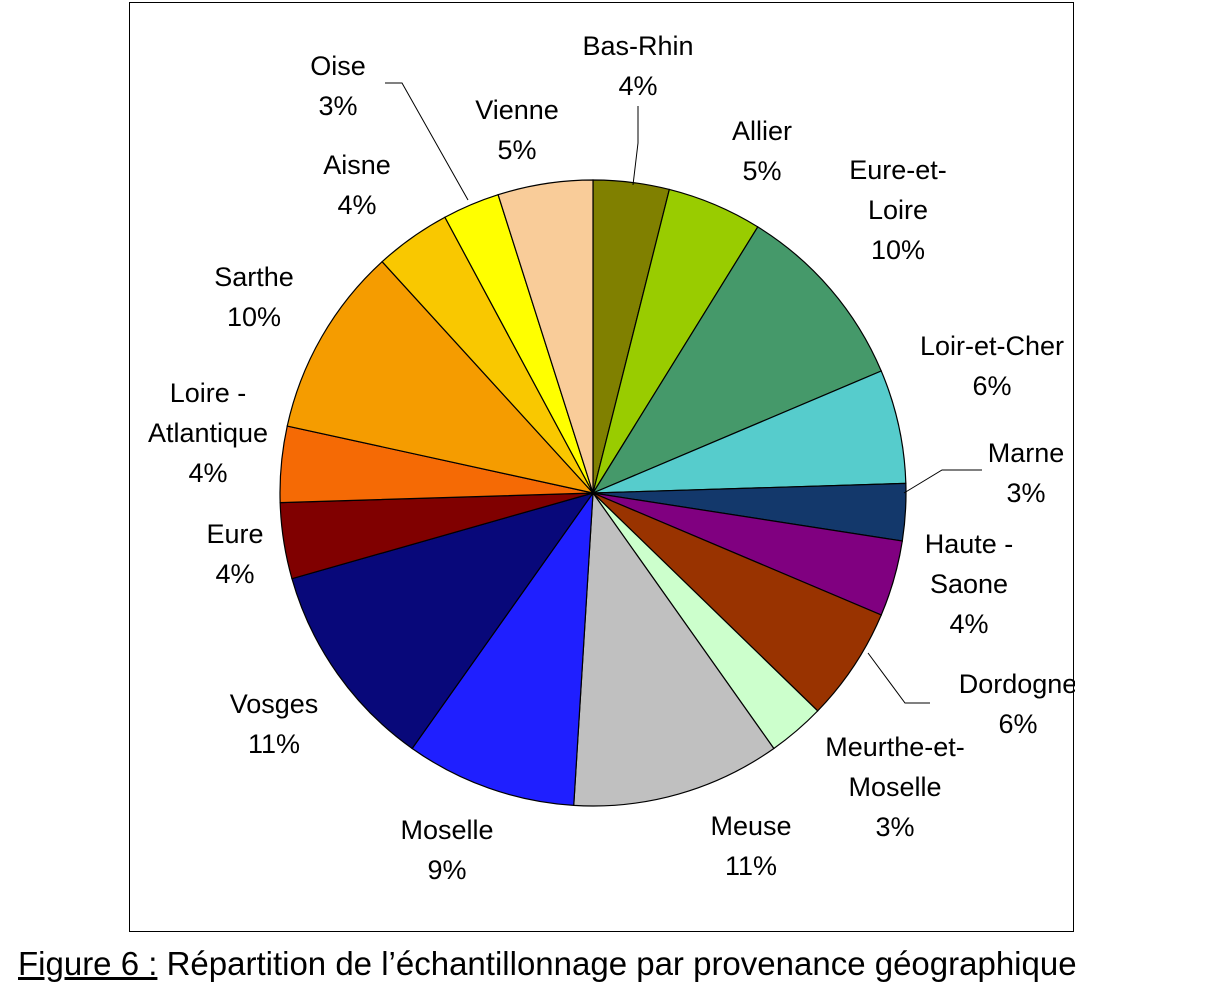 This screenshot has width=1219, height=996. Describe the element at coordinates (637, 46) in the screenshot. I see `slice-label-line: Bas-Rhin` at that location.